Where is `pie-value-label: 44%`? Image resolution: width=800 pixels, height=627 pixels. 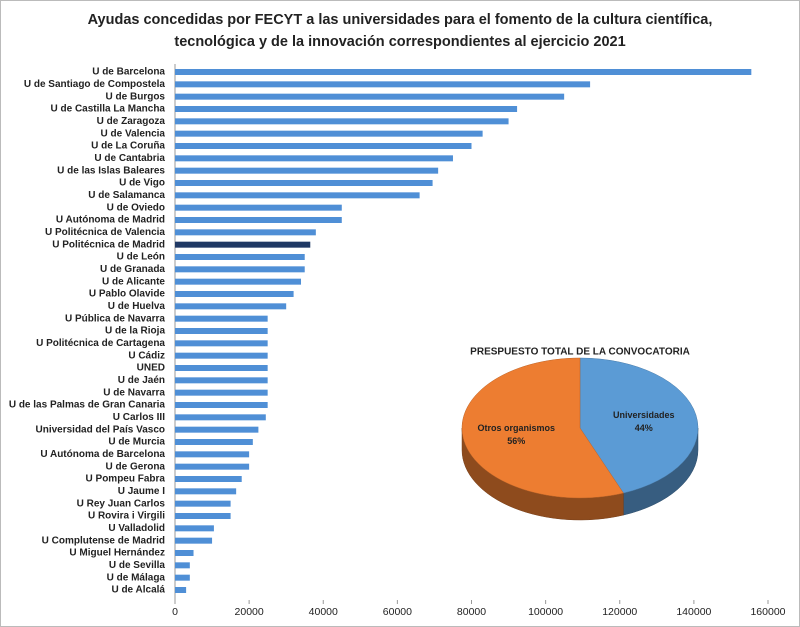 pie-value-label: 44% is located at coordinates (644, 428).